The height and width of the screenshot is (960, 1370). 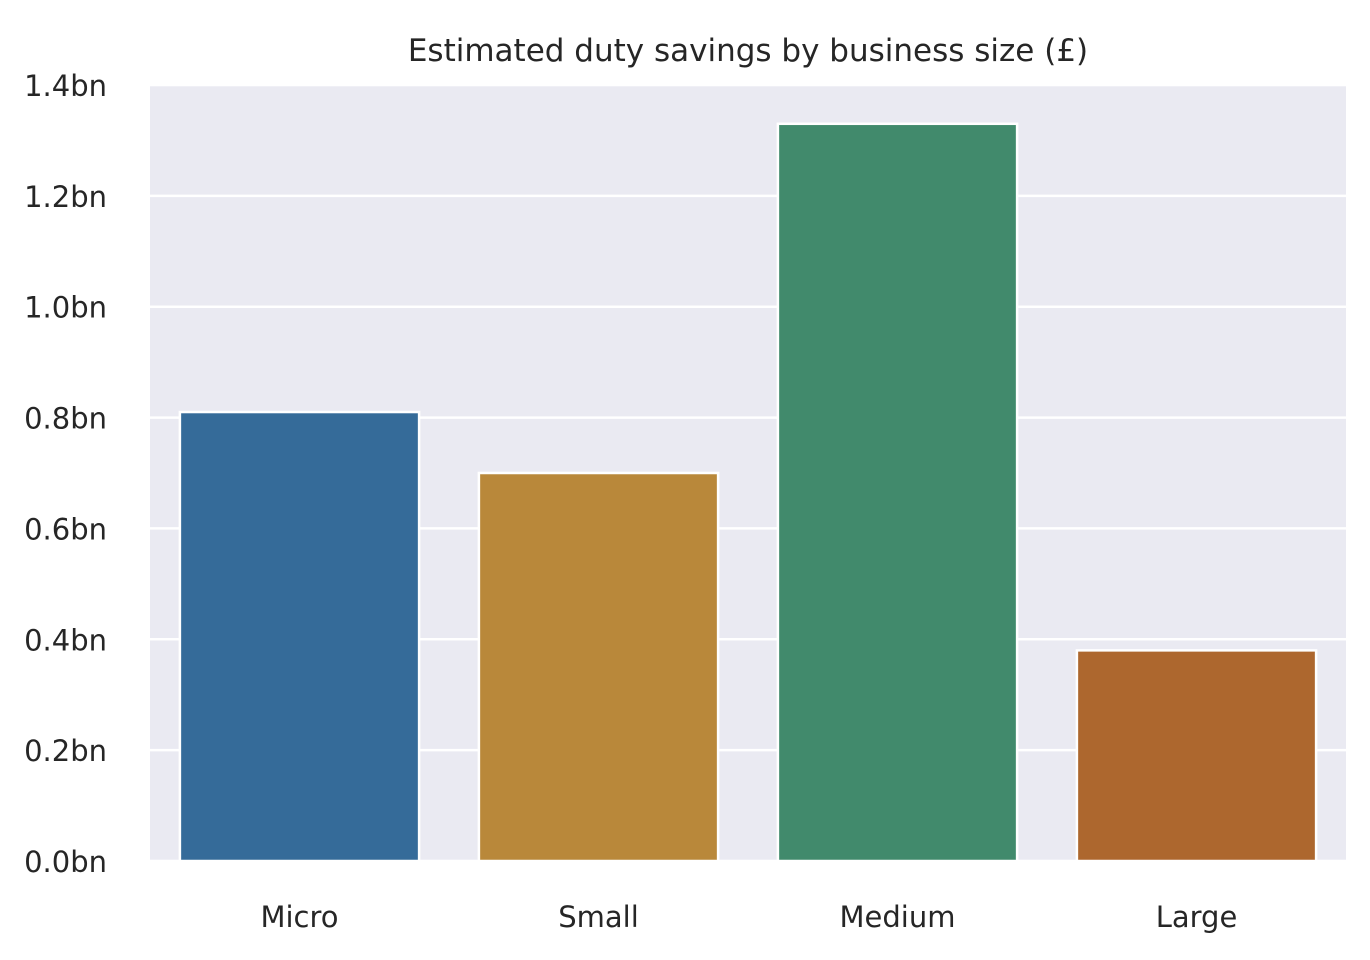 I want to click on y-tick-label: 0.6bn, so click(x=65, y=529).